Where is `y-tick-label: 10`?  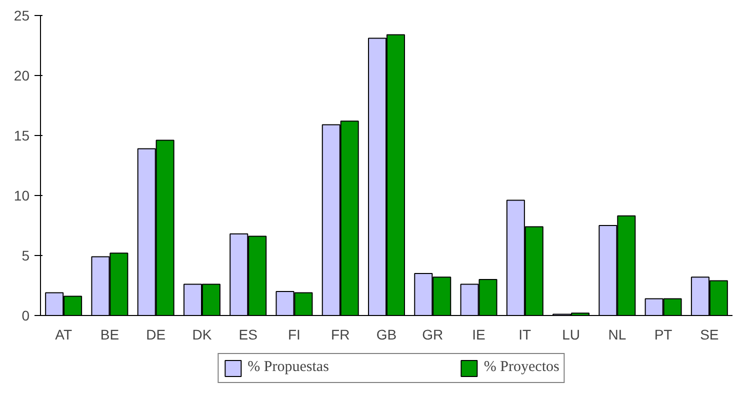 y-tick-label: 10 is located at coordinates (22, 196).